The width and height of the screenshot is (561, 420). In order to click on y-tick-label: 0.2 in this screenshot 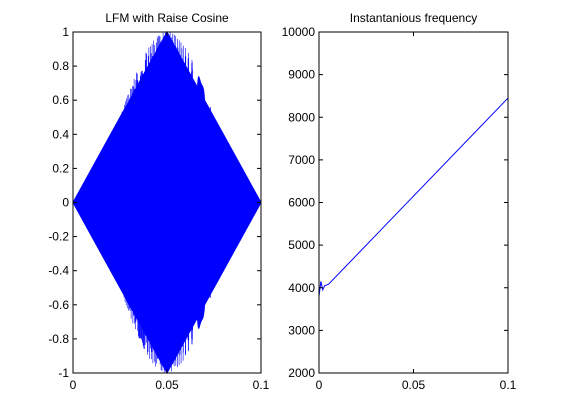, I will do `click(60, 168)`.